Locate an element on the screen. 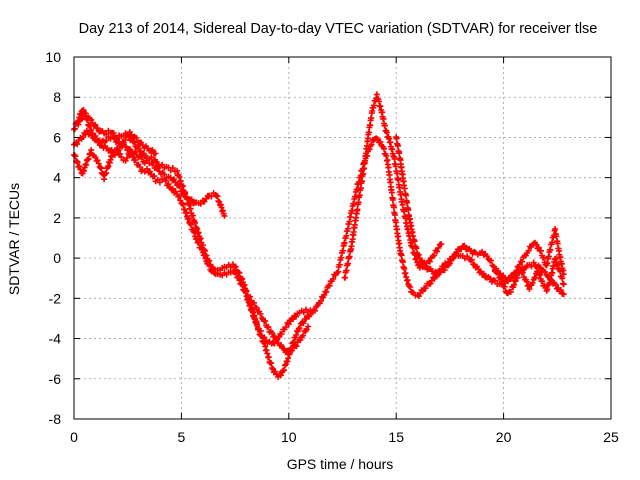  y-tick-label: 8 is located at coordinates (57, 97).